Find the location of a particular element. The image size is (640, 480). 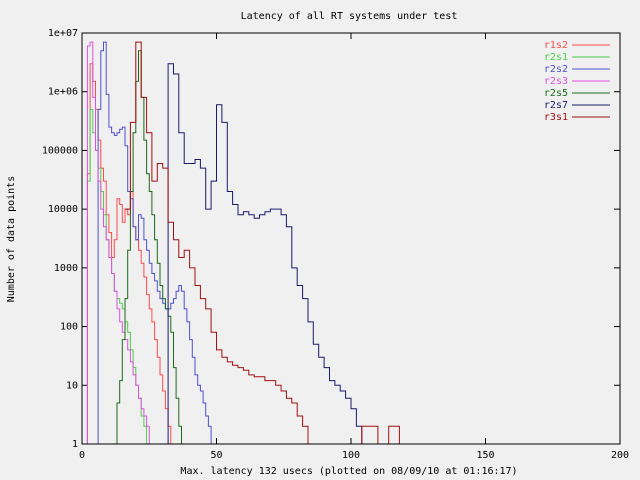

series-r2s3-line is located at coordinates (119, 243).